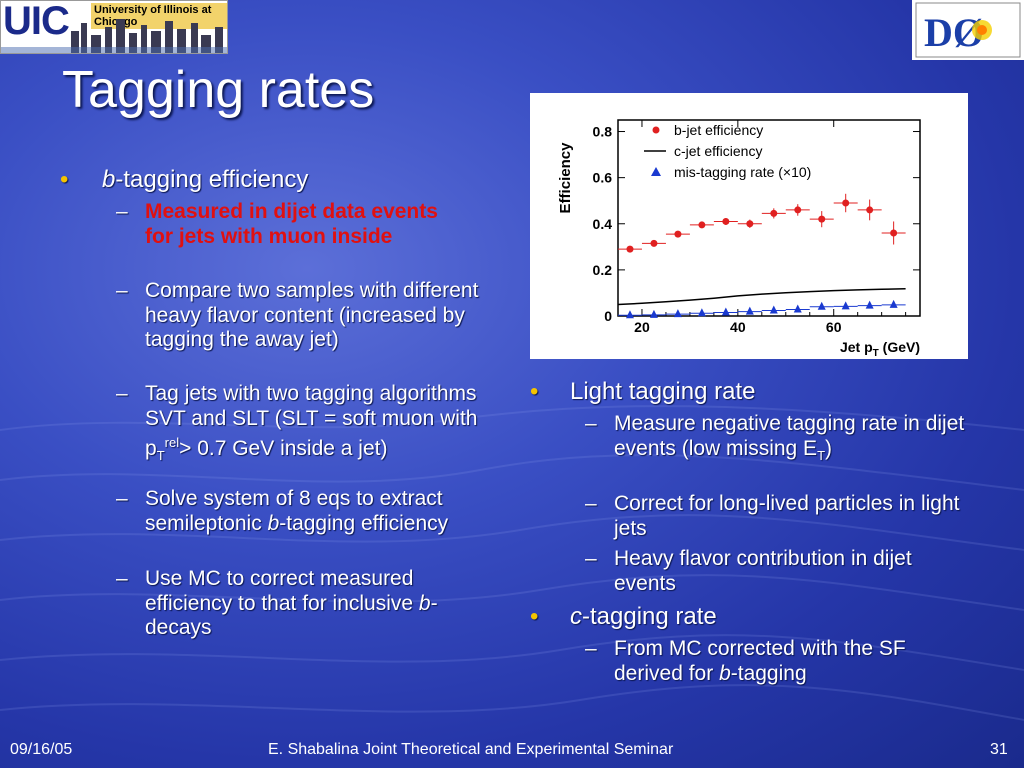 Image resolution: width=1024 pixels, height=768 pixels. I want to click on uic-logo: UIC University of Illinois at Chicago, so click(114, 27).